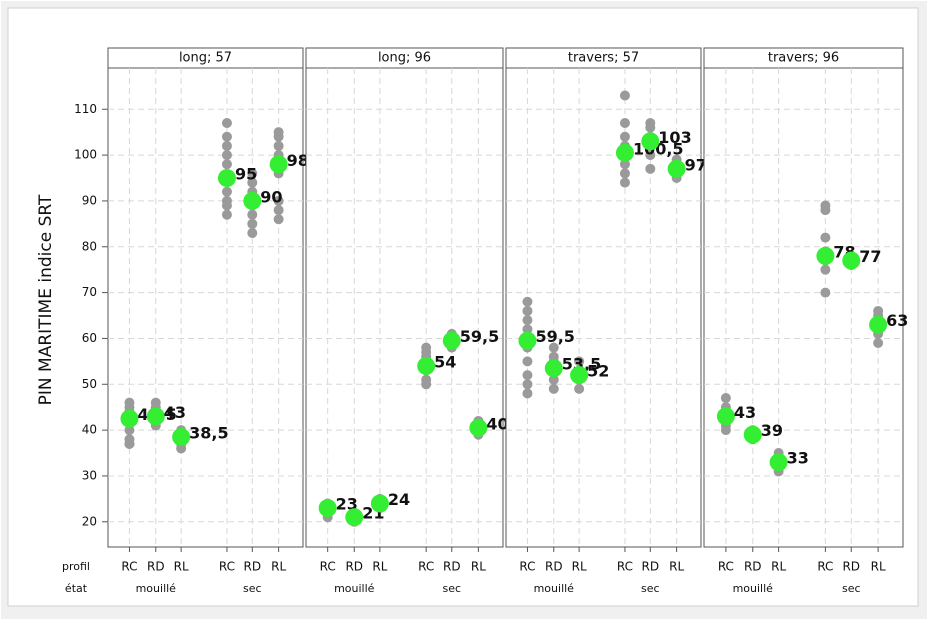 This screenshot has height=624, width=928. I want to click on data-label: 63, so click(897, 320).